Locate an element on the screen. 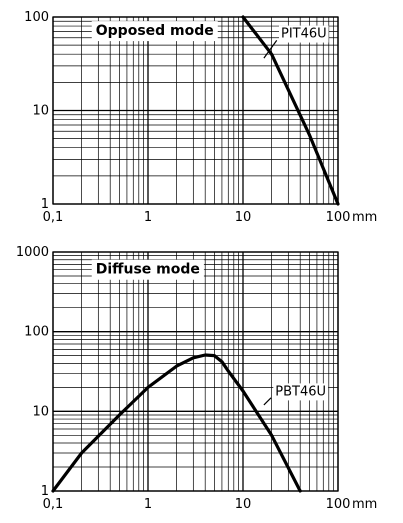  mode-label: Opposed mode is located at coordinates (155, 31).